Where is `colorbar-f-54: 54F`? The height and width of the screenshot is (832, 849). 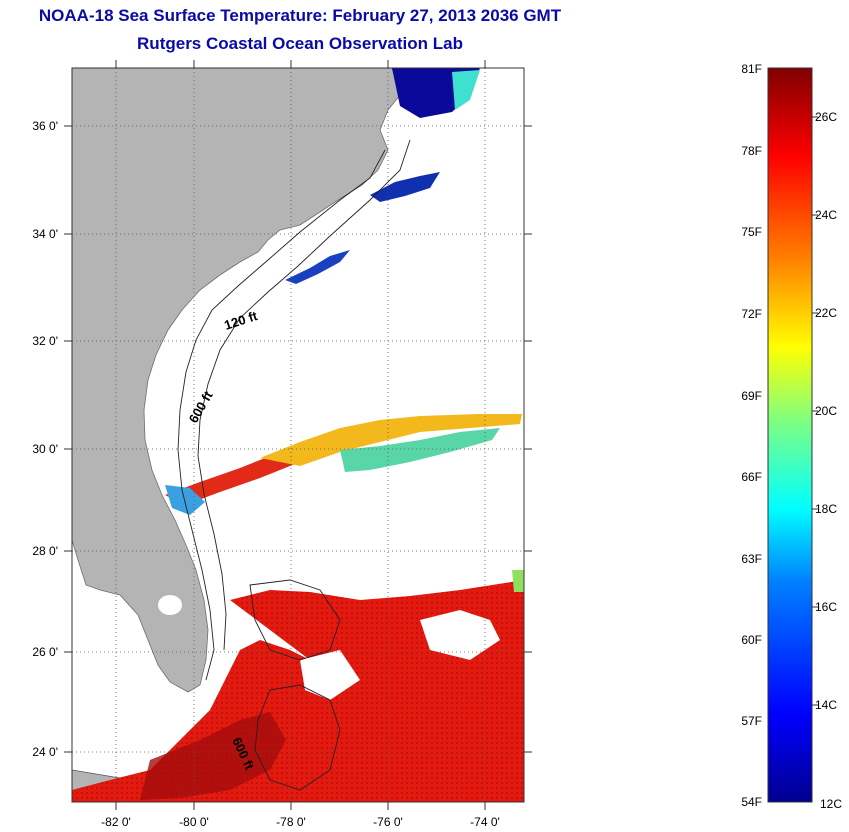 colorbar-f-54: 54F is located at coordinates (751, 802).